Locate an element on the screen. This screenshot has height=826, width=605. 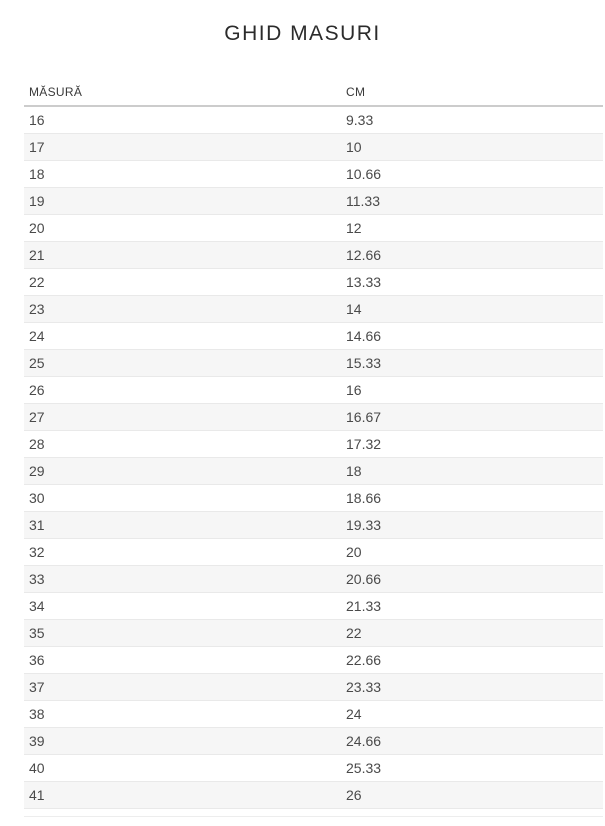
cm-cell: 15.33 is located at coordinates (364, 363).